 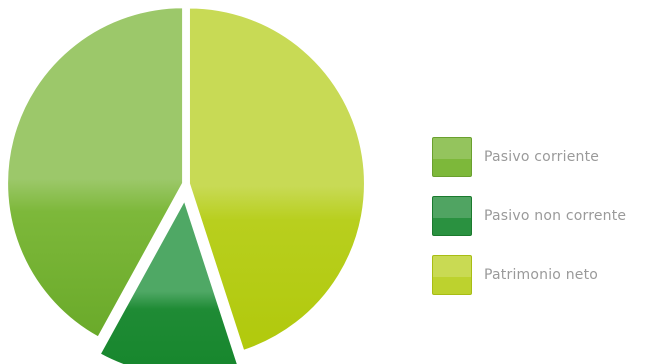 I want to click on legend-label-pasivo-non-corriente: Pasivo non corrente, so click(x=555, y=216).